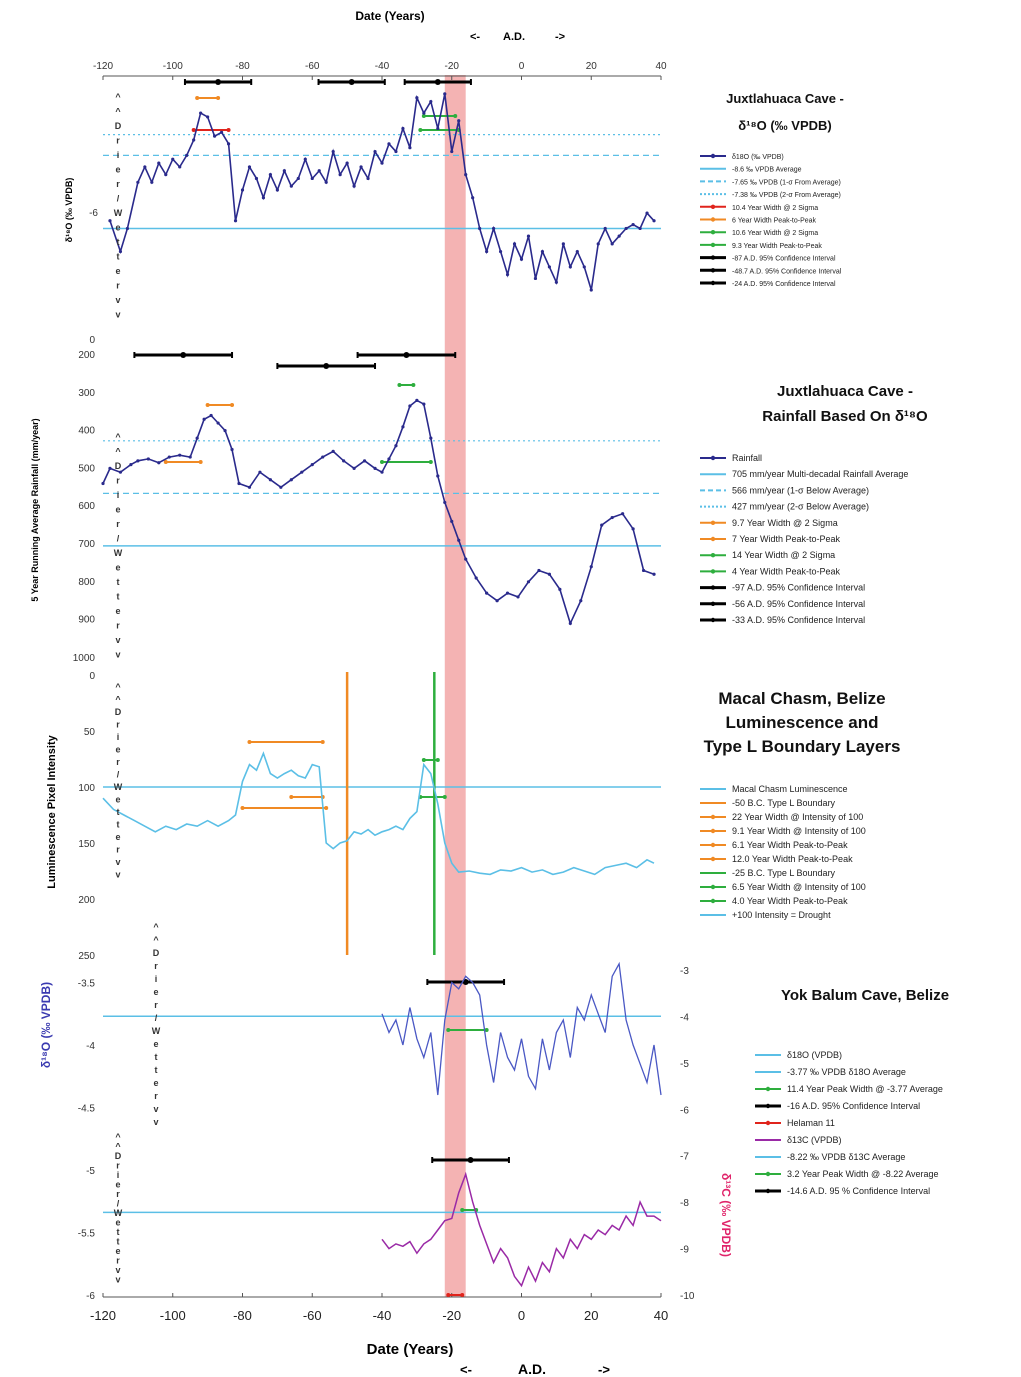  What do you see at coordinates (343, 775) in the screenshot?
I see `panel-3-width-bars` at bounding box center [343, 775].